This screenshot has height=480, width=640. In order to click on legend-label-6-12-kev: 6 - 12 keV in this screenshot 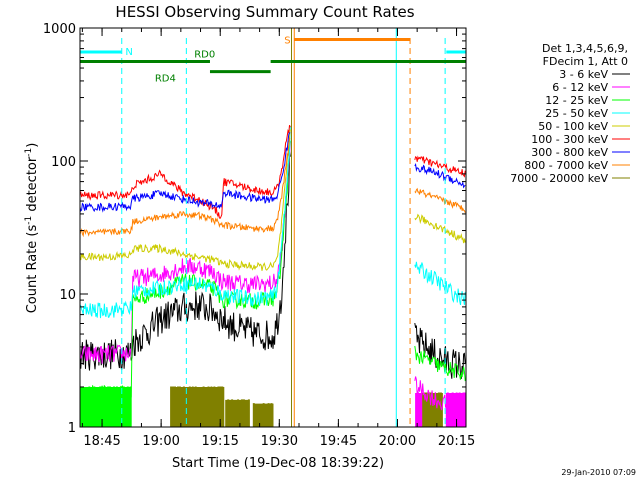, I will do `click(580, 87)`.